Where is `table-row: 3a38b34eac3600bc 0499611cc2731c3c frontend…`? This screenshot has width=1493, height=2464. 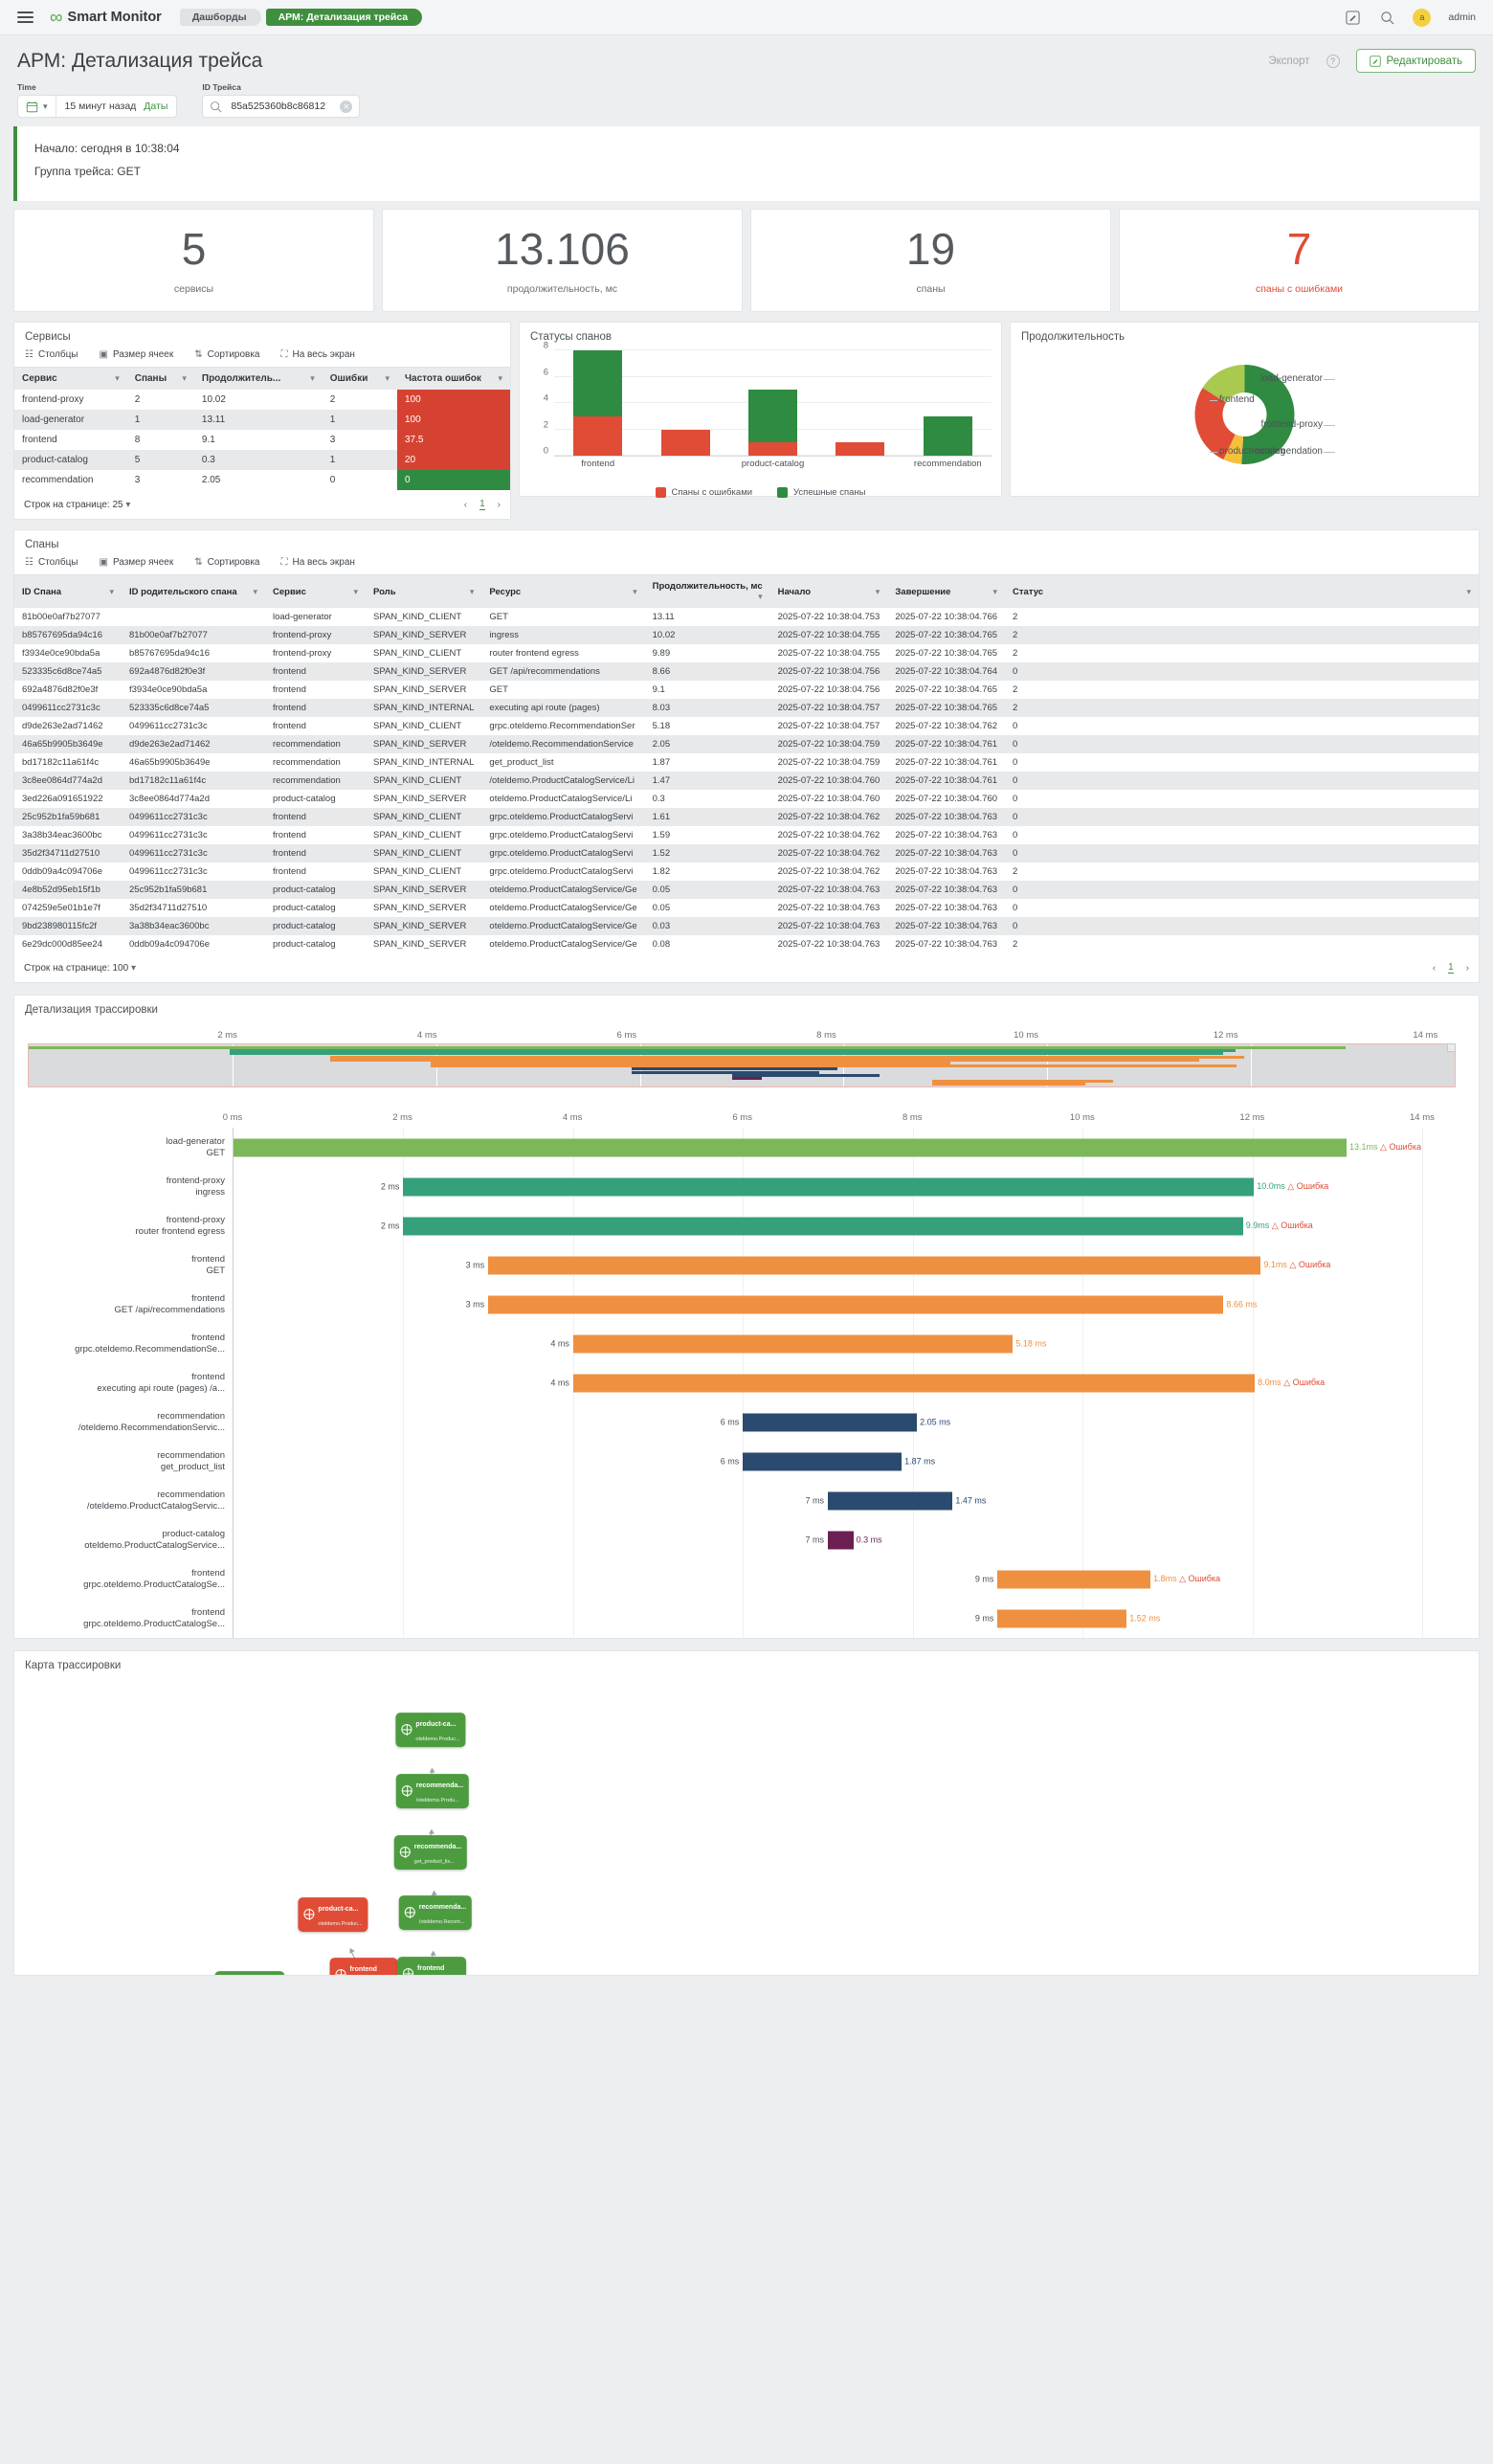
table-row: 3a38b34eac3600bc 0499611cc2731c3c frontend… is located at coordinates (746, 835).